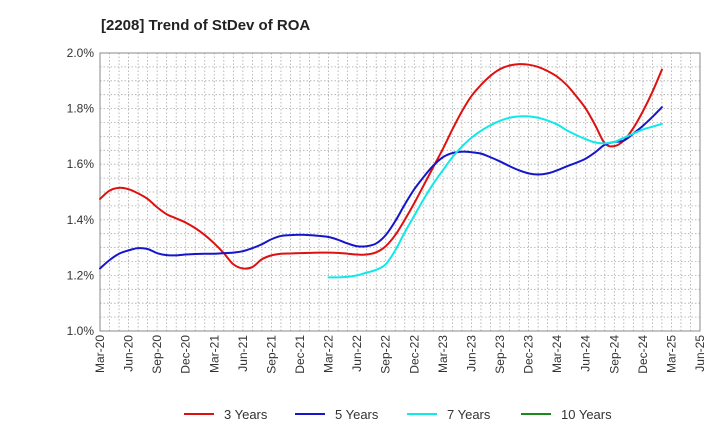  I want to click on x-tick-label: Sep-21, so click(271, 354).